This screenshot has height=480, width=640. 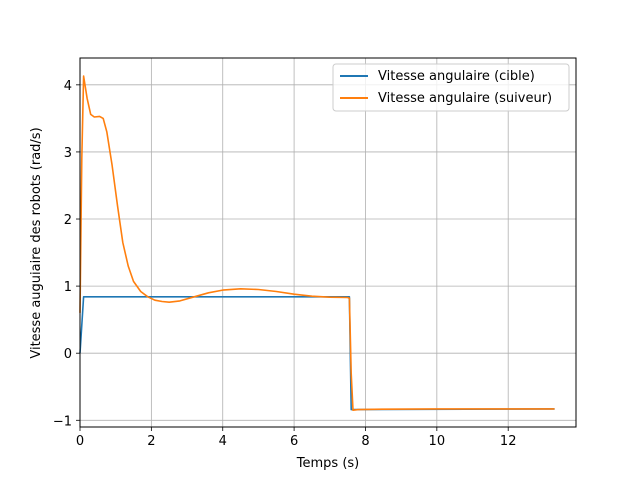 I want to click on x-tick-label: 10, so click(x=437, y=441).